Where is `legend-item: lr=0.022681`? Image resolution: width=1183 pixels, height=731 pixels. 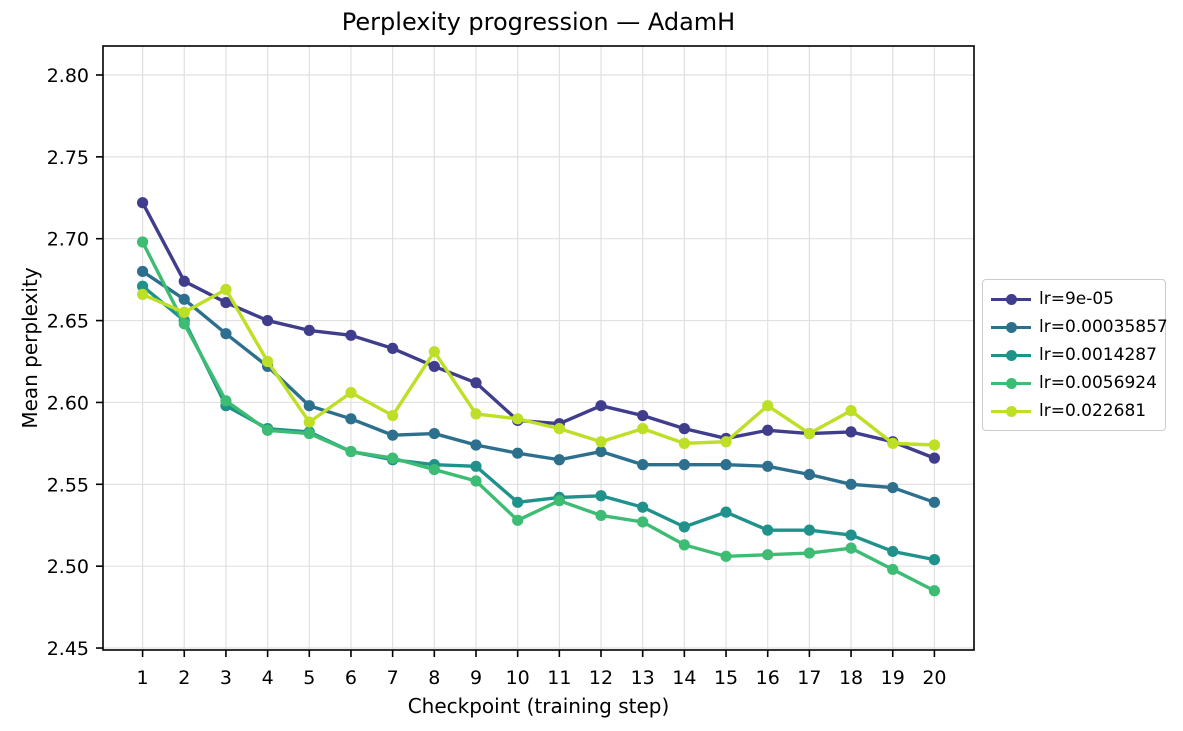 legend-item: lr=0.022681 is located at coordinates (1074, 411).